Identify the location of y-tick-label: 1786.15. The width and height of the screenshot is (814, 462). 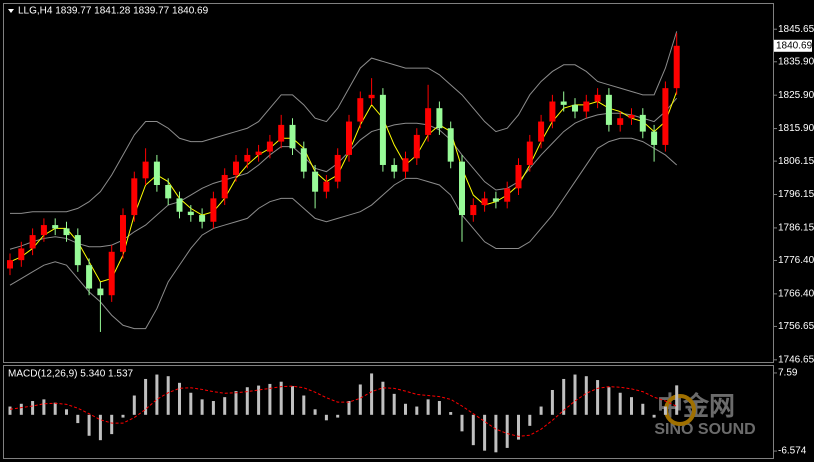
(796, 228).